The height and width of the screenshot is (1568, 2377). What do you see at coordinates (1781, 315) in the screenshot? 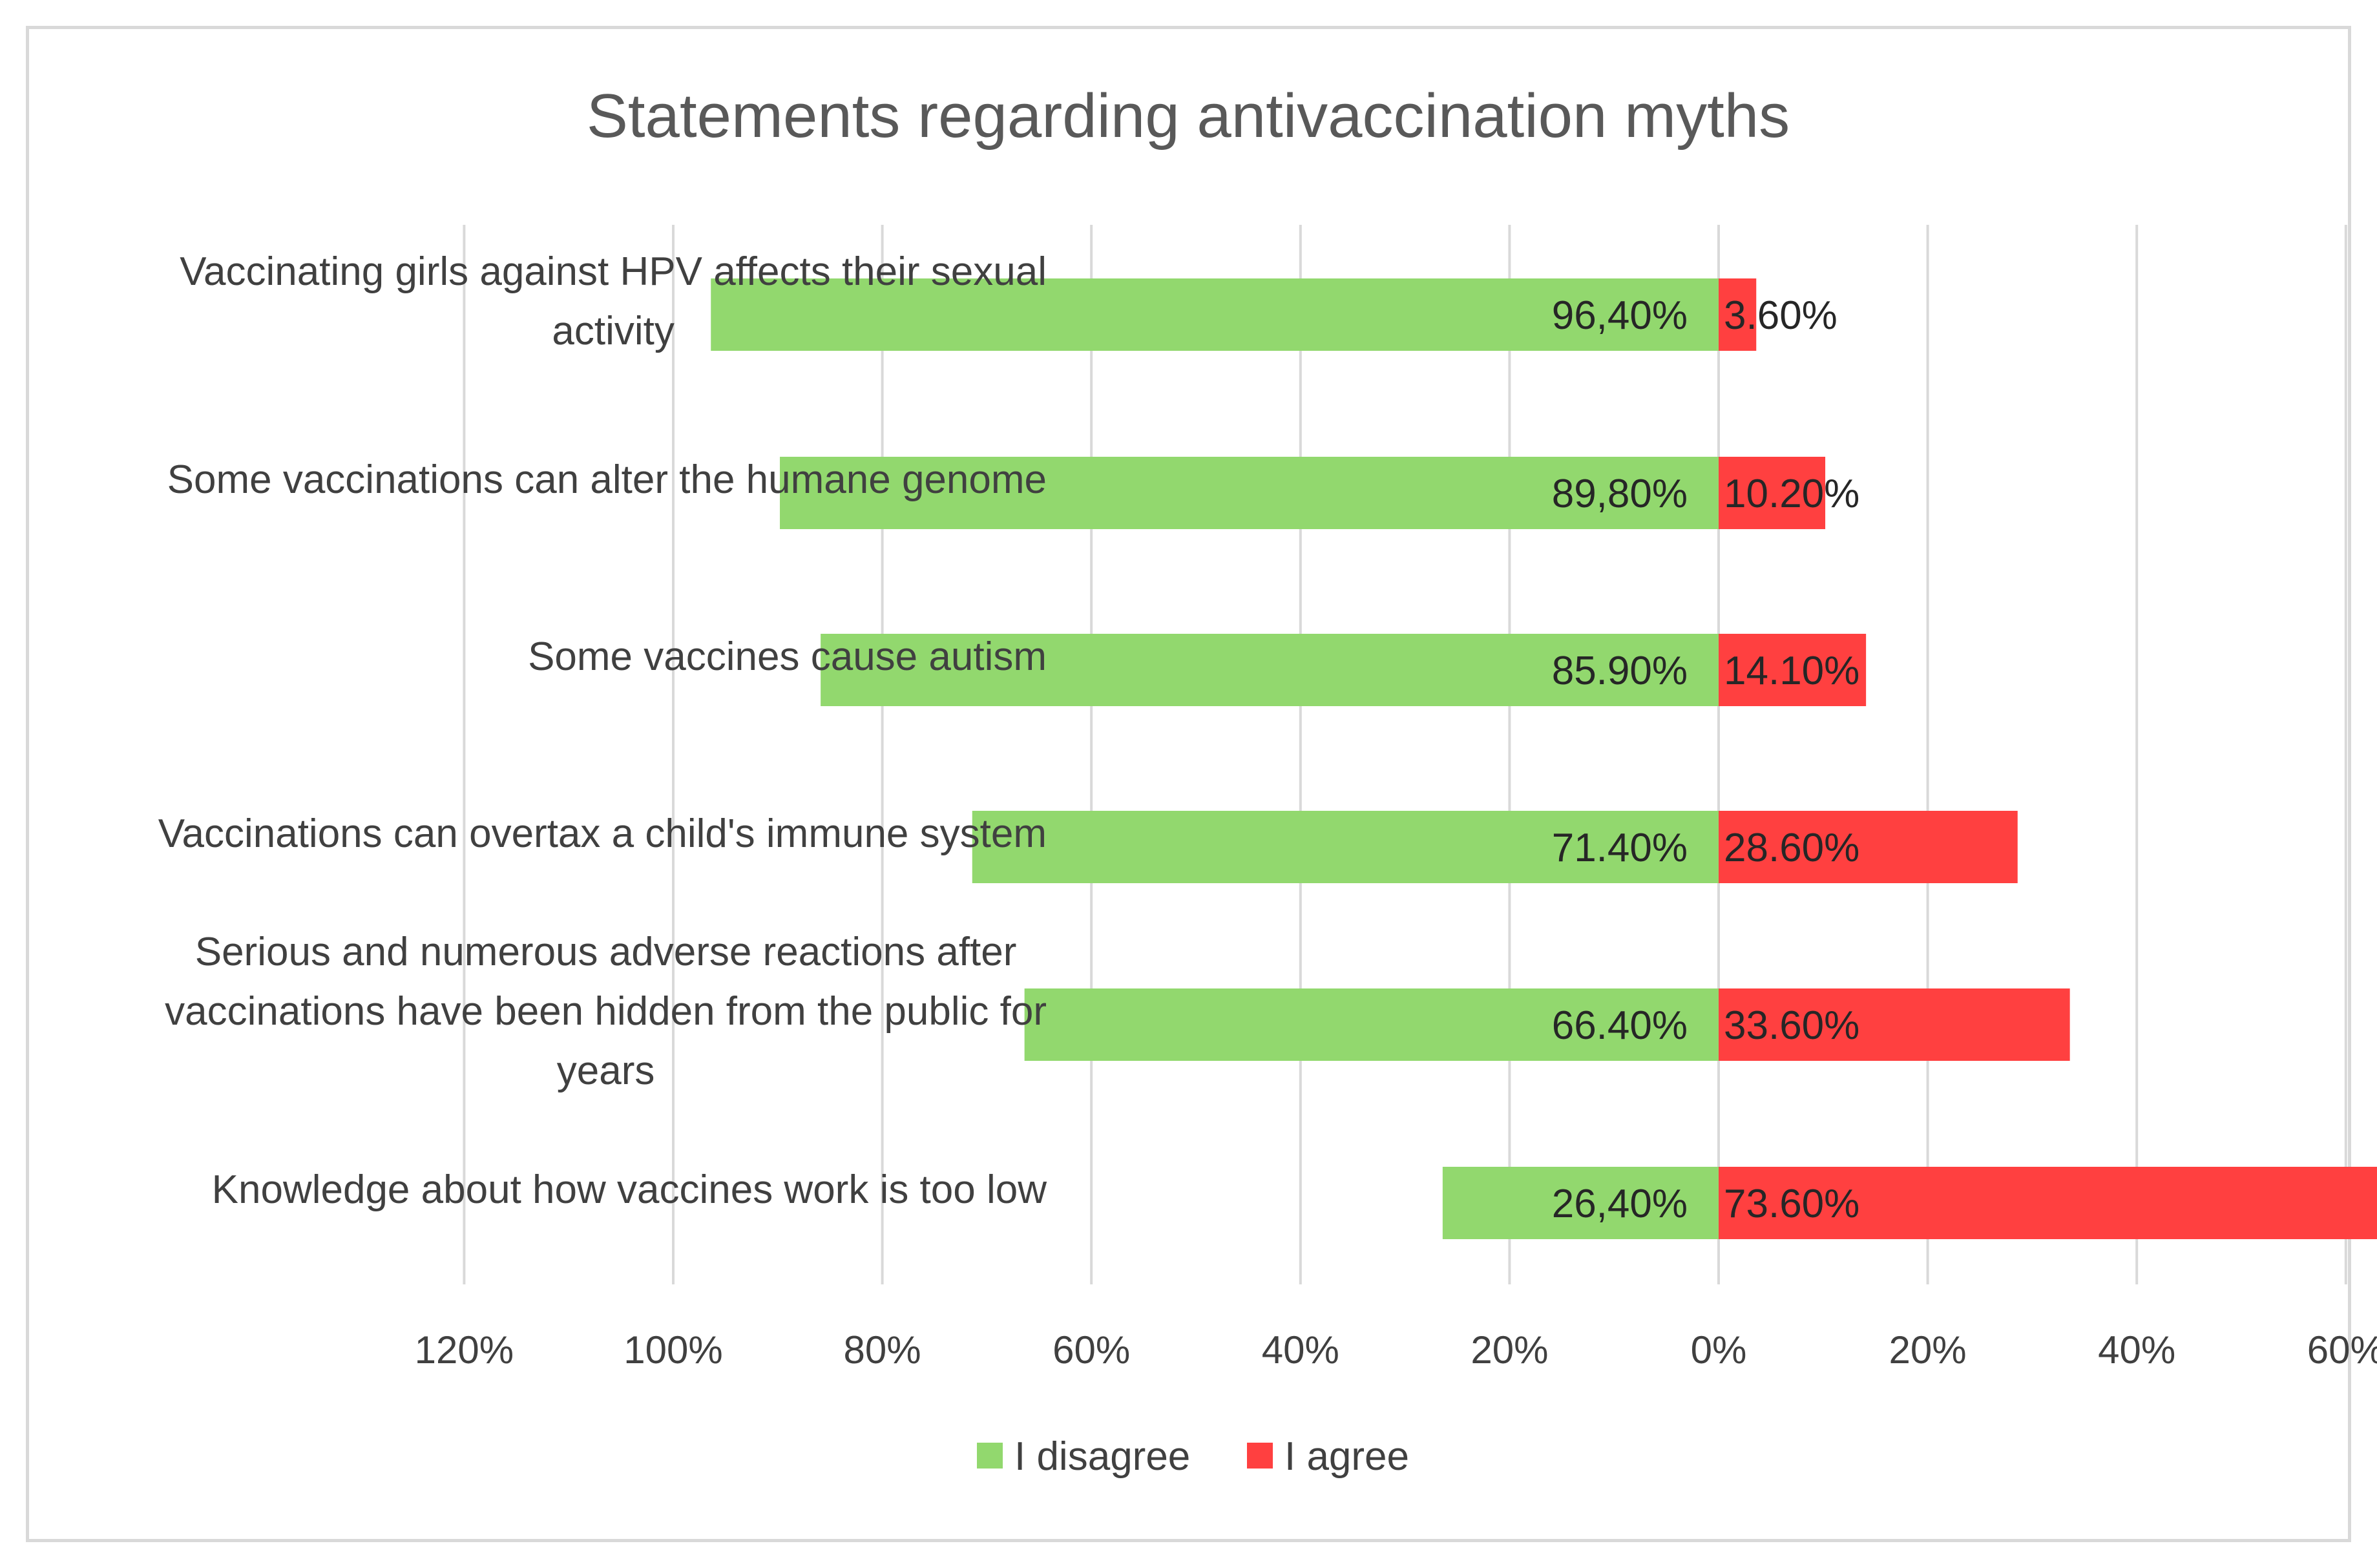
I see `data-label-agree: 3.60%` at bounding box center [1781, 315].